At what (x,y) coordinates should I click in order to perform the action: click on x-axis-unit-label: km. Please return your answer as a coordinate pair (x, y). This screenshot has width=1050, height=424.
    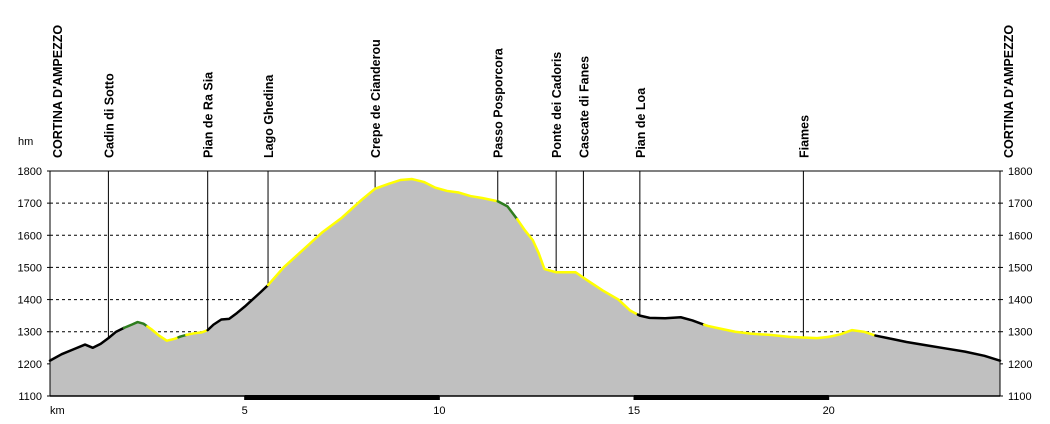
    Looking at the image, I should click on (57, 411).